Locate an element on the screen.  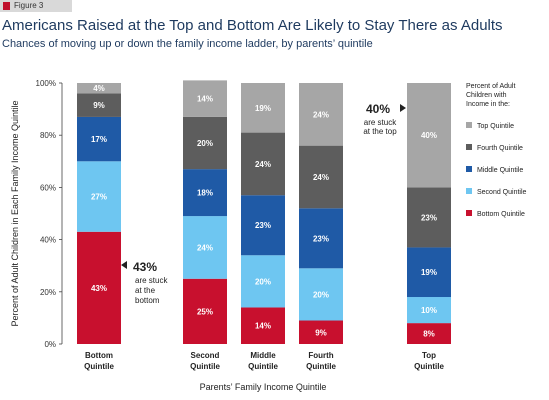
legend-label: Bottom Quintile is located at coordinates (501, 214).